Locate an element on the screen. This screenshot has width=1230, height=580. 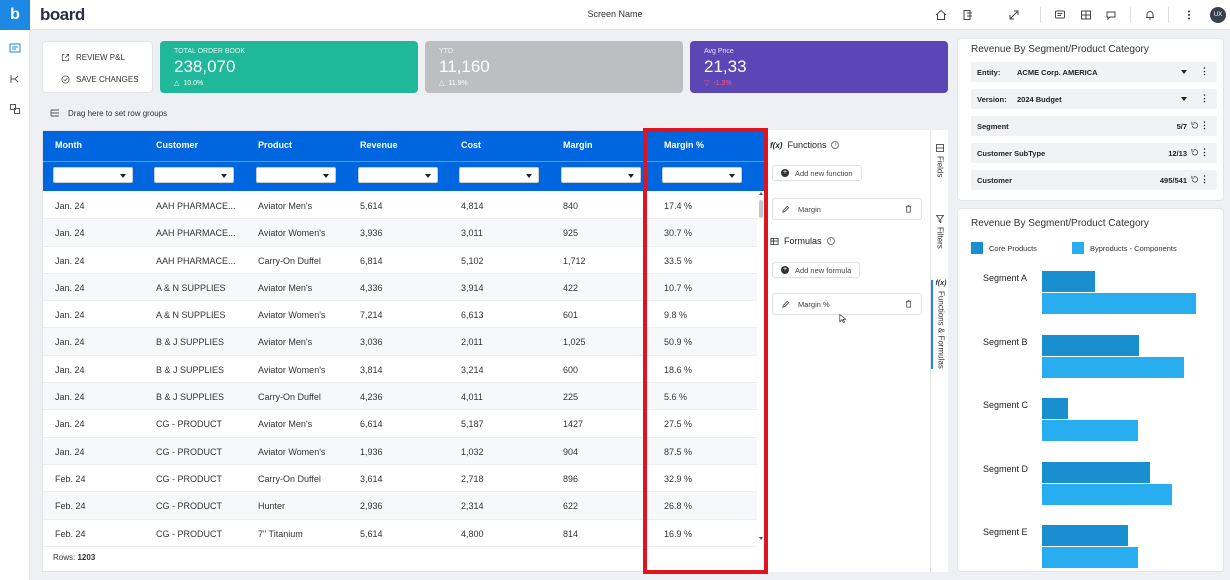
table-cell: 2,011 is located at coordinates (472, 342).